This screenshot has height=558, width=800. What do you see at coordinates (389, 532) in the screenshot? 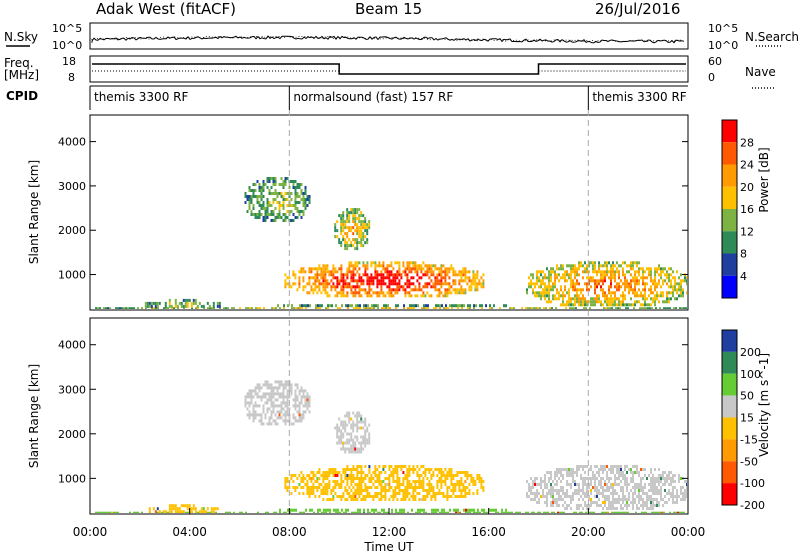
I see `time-tick-label: 12:00` at bounding box center [389, 532].